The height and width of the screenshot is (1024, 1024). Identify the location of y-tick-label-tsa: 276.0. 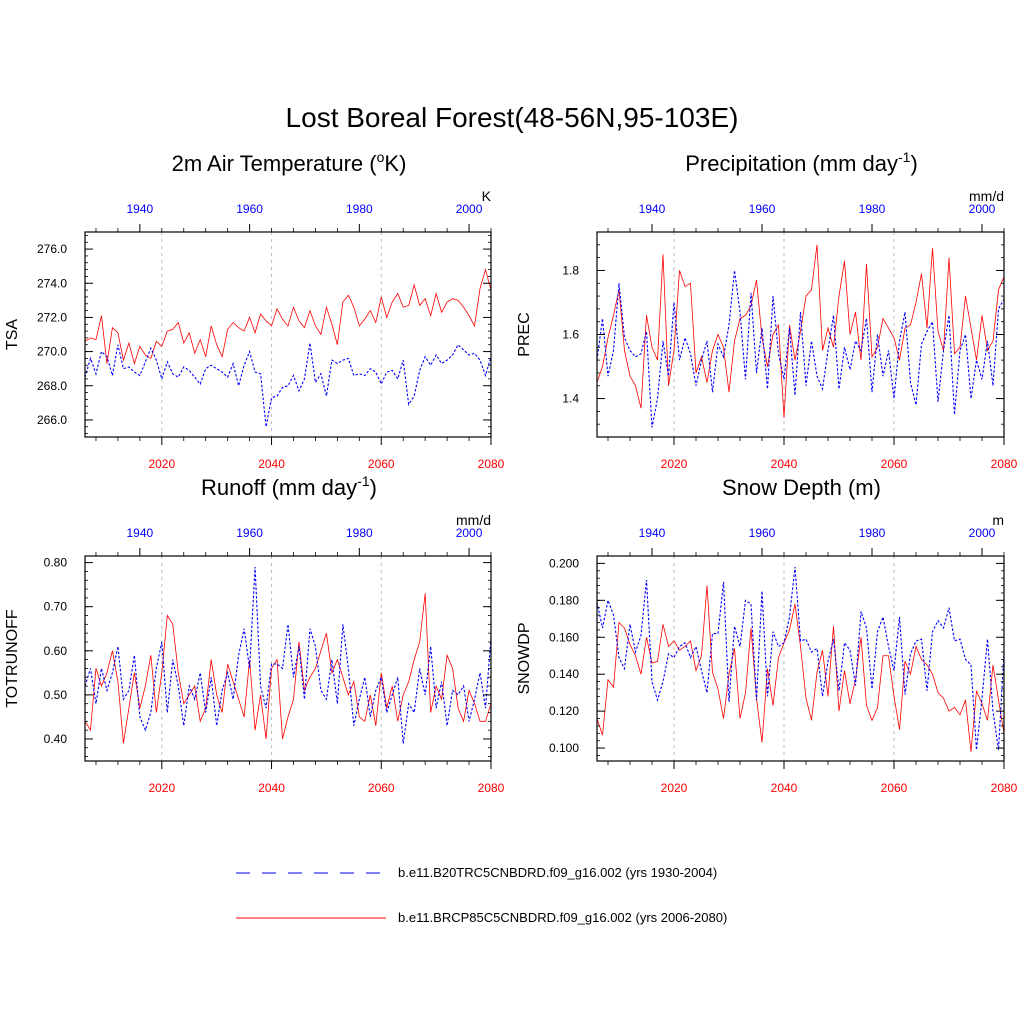
(52, 249).